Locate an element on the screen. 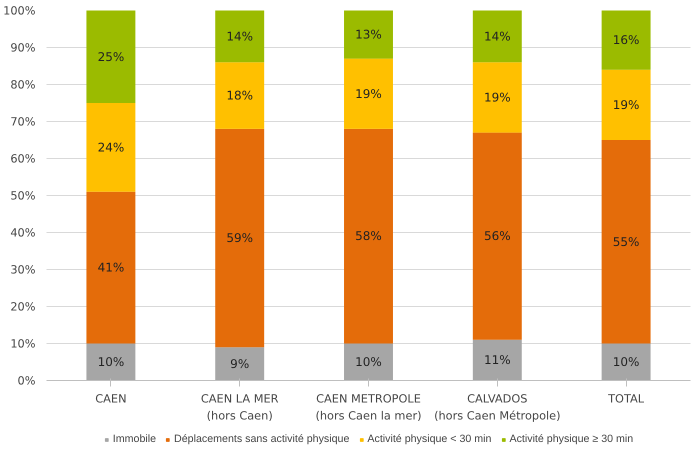 This screenshot has width=700, height=463. legend-label: Déplacements sans activité physique is located at coordinates (262, 439).